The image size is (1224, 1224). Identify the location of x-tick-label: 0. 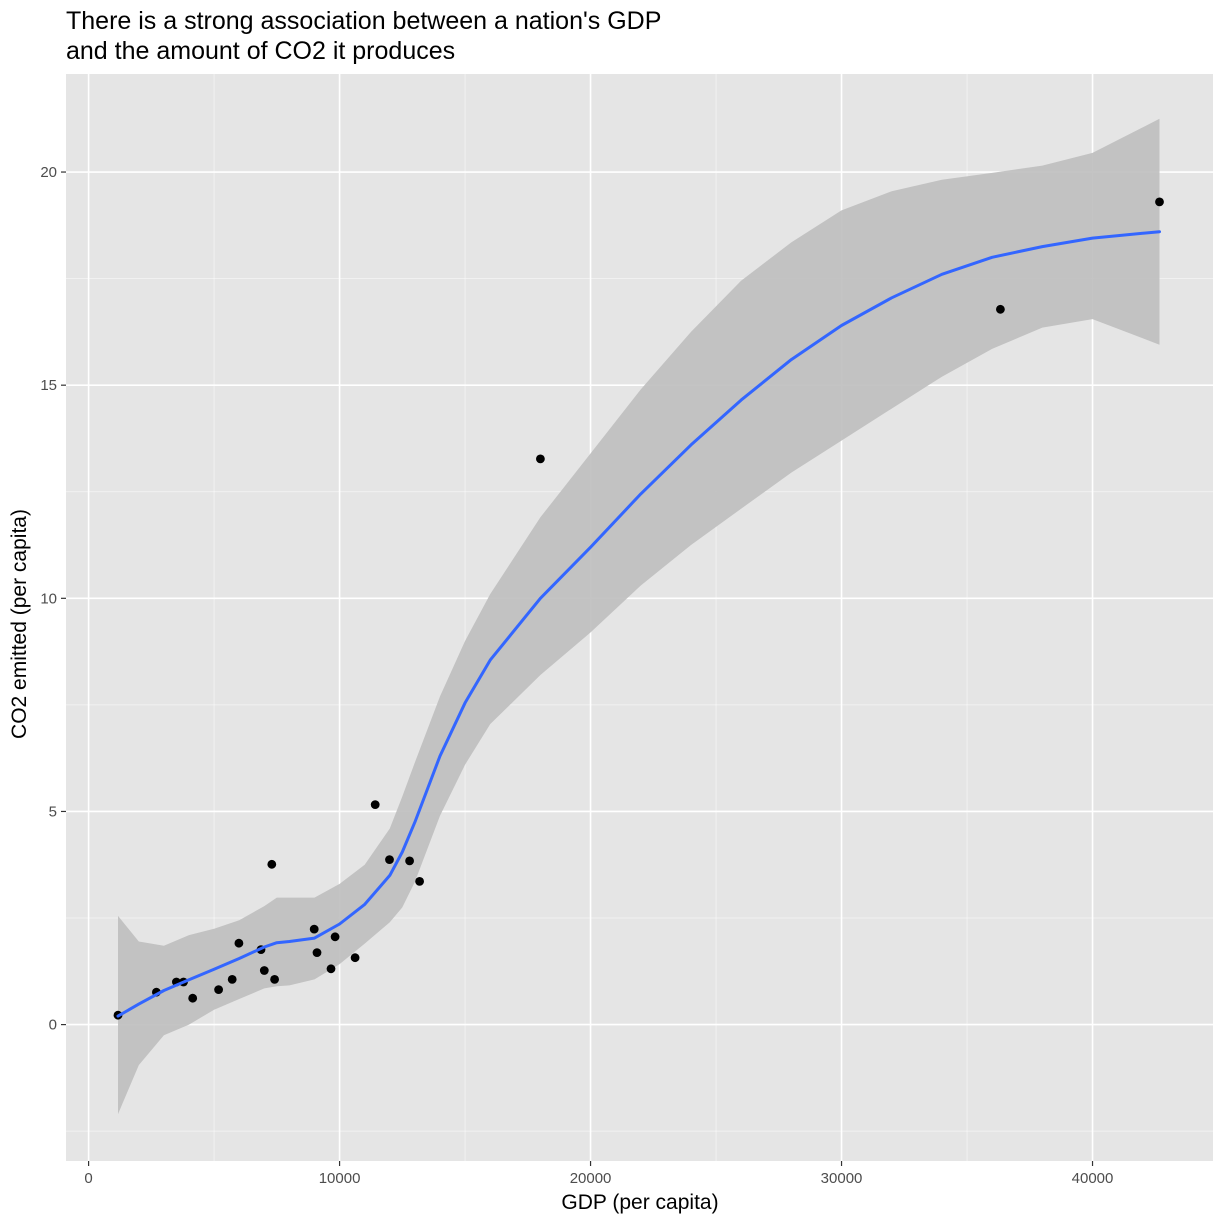
(88, 1178).